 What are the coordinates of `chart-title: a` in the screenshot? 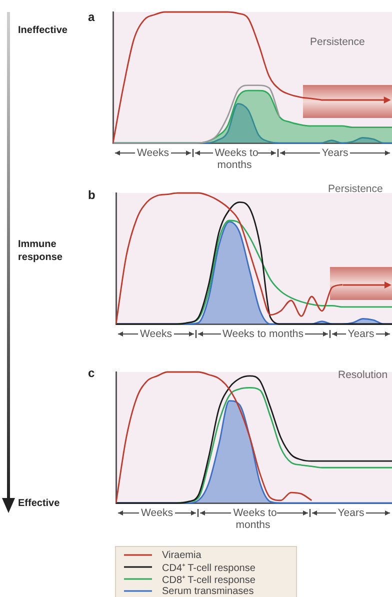 It's located at (91, 17).